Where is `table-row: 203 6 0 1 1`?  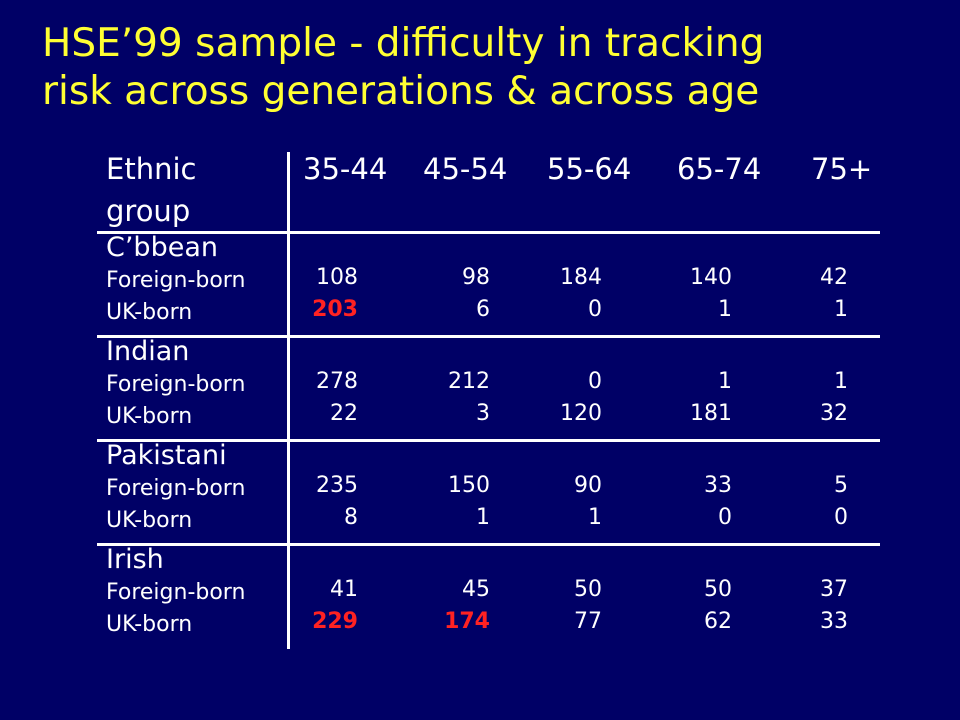
table-row: 203 6 0 1 1 is located at coordinates (586, 310).